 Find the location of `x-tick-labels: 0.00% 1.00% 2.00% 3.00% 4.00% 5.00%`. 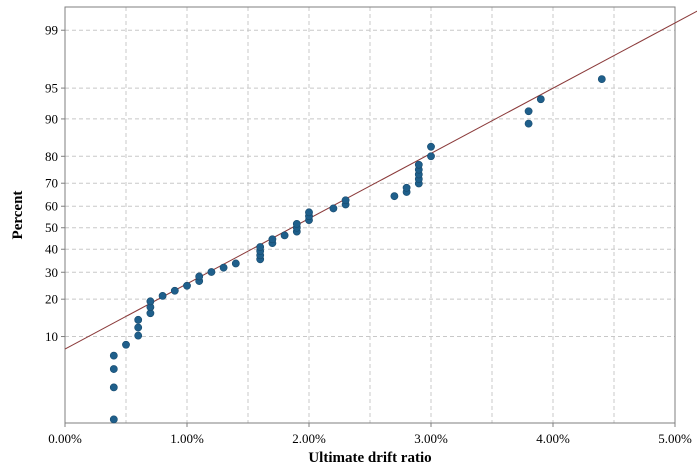

x-tick-labels: 0.00% 1.00% 2.00% 3.00% 4.00% 5.00% is located at coordinates (370, 434).